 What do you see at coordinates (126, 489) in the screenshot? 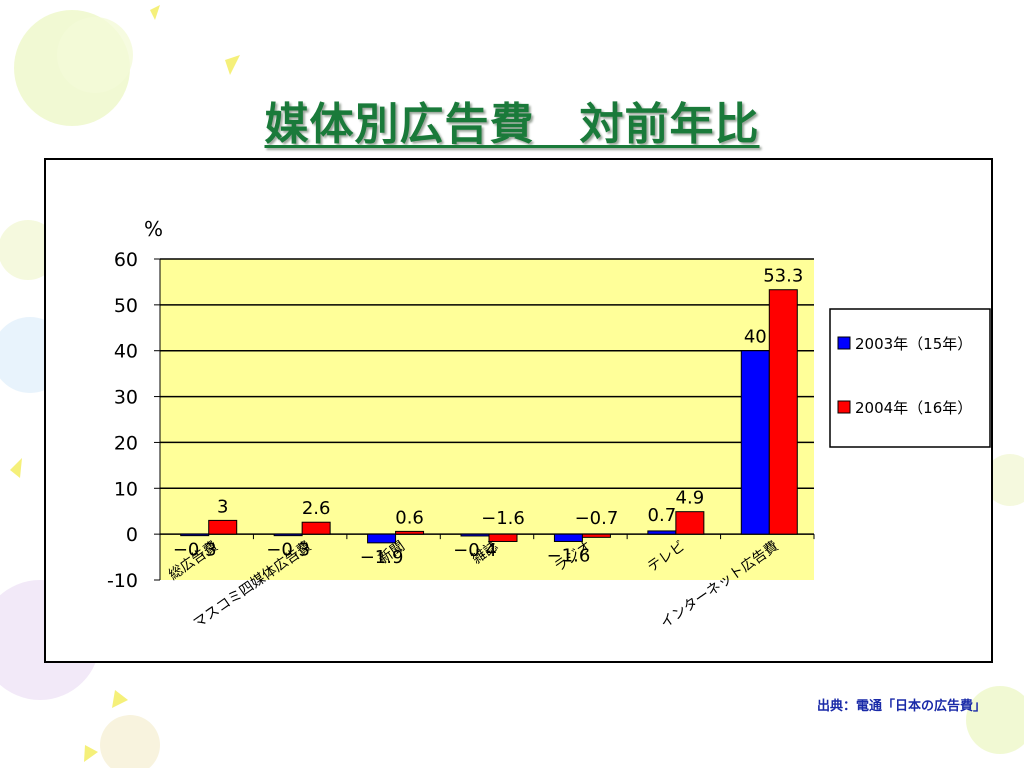
I see `y-tick-label: 10` at bounding box center [126, 489].